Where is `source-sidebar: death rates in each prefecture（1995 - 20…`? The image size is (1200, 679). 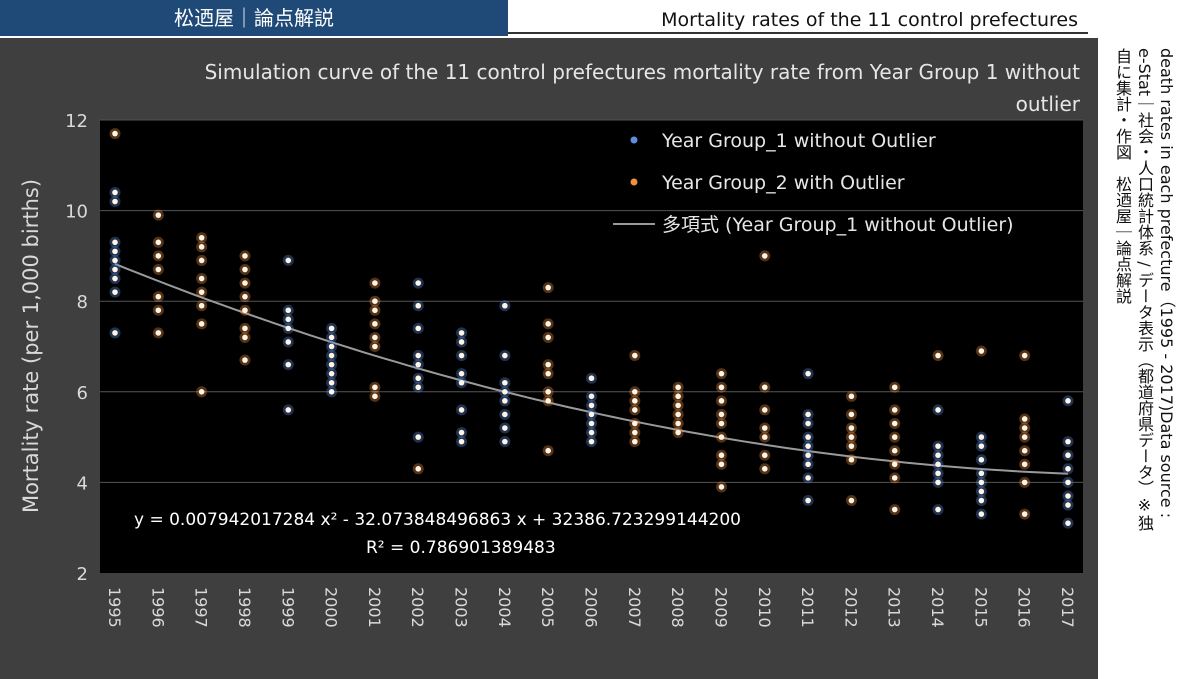 source-sidebar: death rates in each prefecture（1995 - 20… is located at coordinates (1150, 357).